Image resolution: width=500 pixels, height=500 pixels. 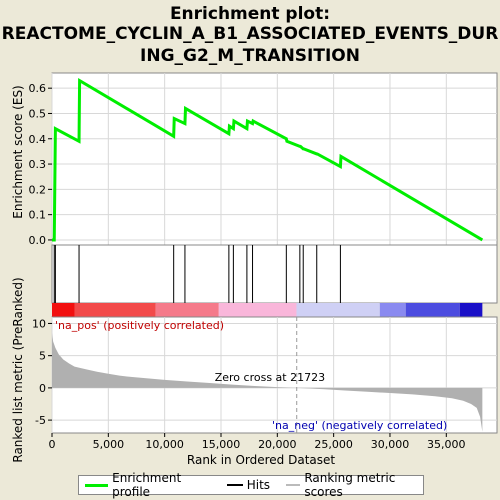 I want to click on es-y-tick-label: 0.6, so click(x=38, y=88).